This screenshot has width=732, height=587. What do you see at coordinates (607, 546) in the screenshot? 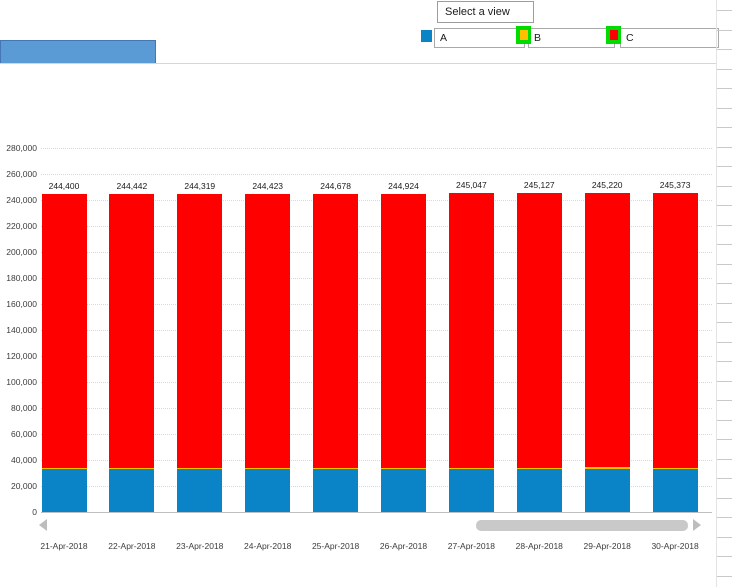
I see `x-axis-category-label: 29-Apr-2018` at bounding box center [607, 546].